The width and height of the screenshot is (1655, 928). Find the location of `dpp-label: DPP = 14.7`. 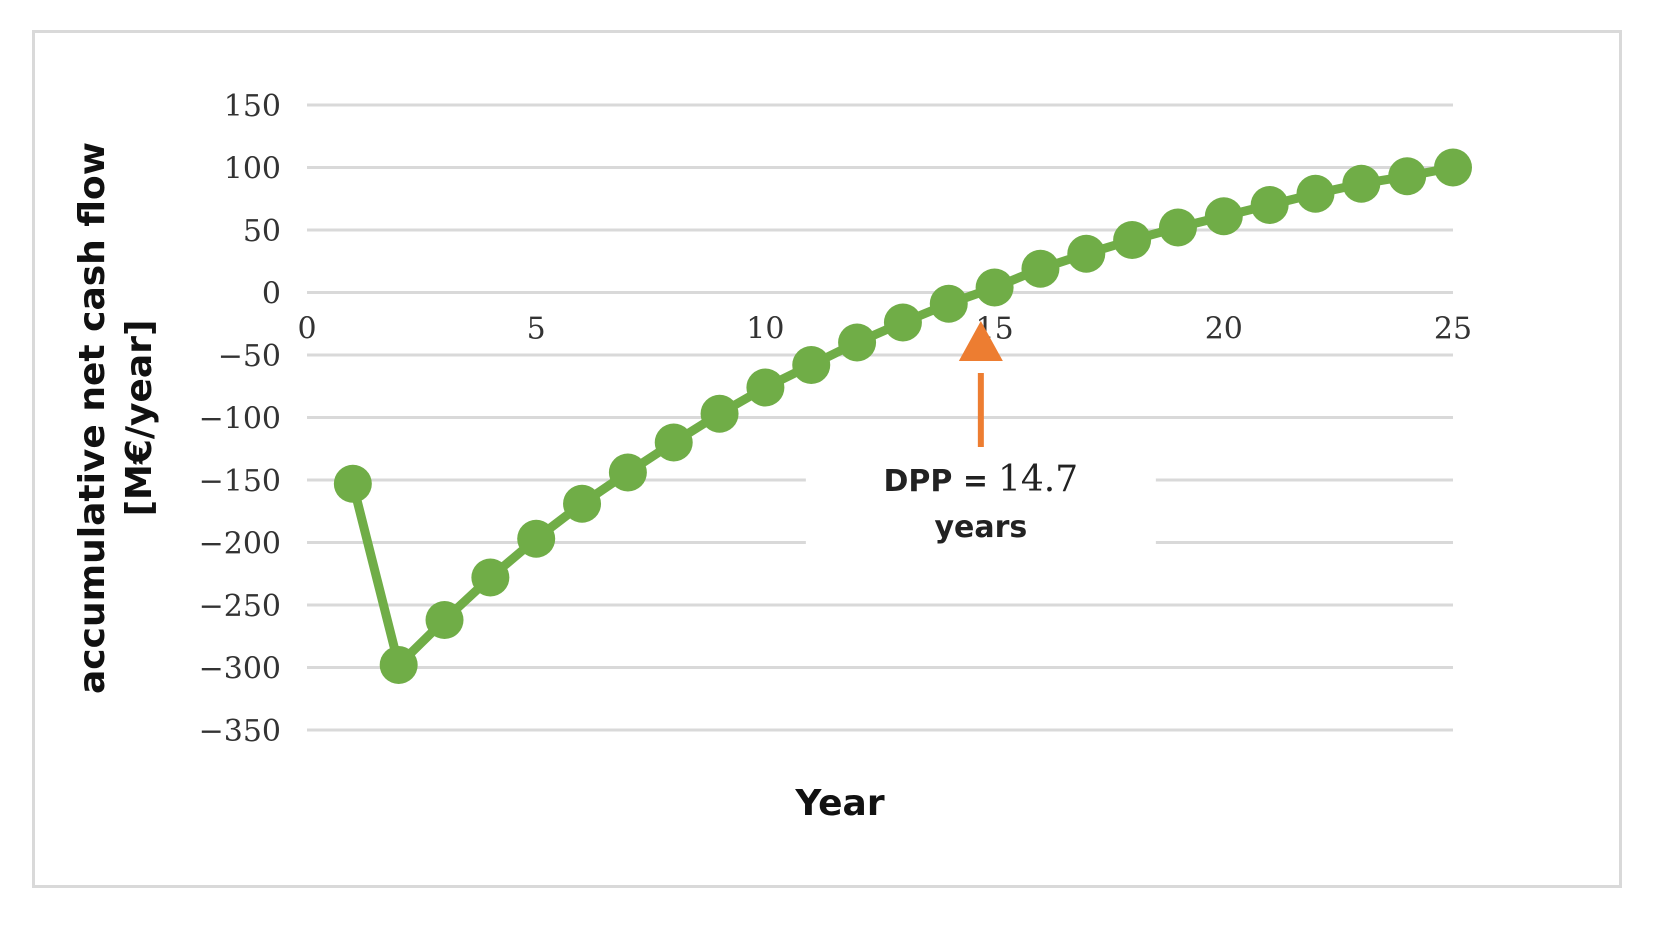

dpp-label: DPP = 14.7 is located at coordinates (981, 479).